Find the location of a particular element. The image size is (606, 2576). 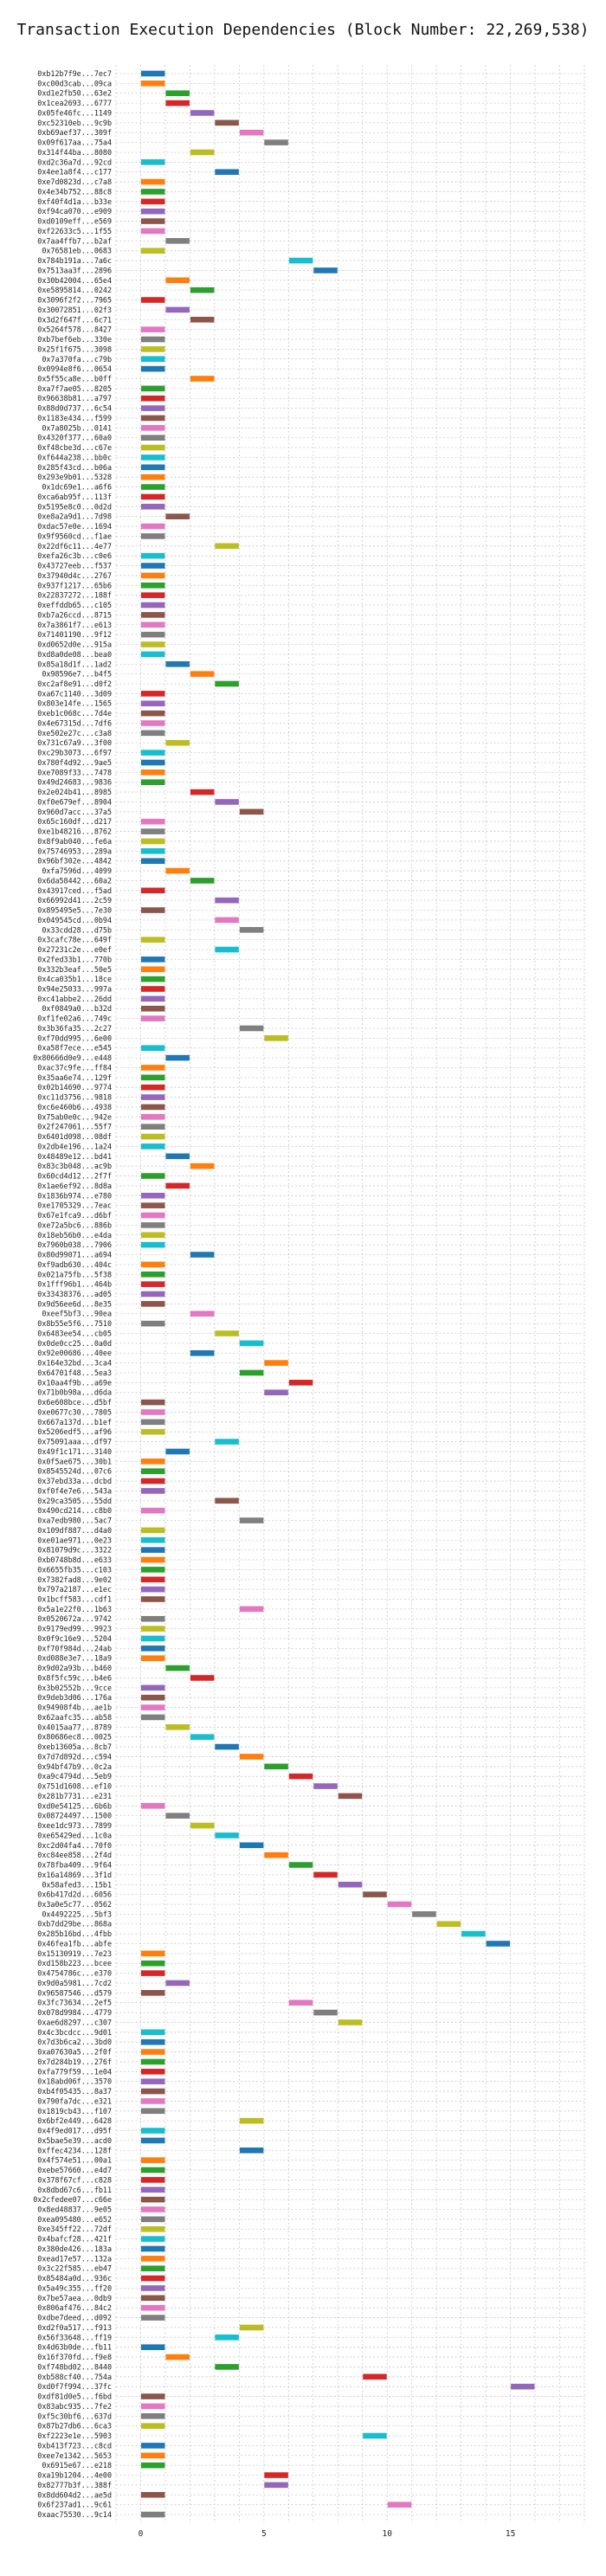

y-tick-label: 0x96638b81...a797 is located at coordinates (75, 398).